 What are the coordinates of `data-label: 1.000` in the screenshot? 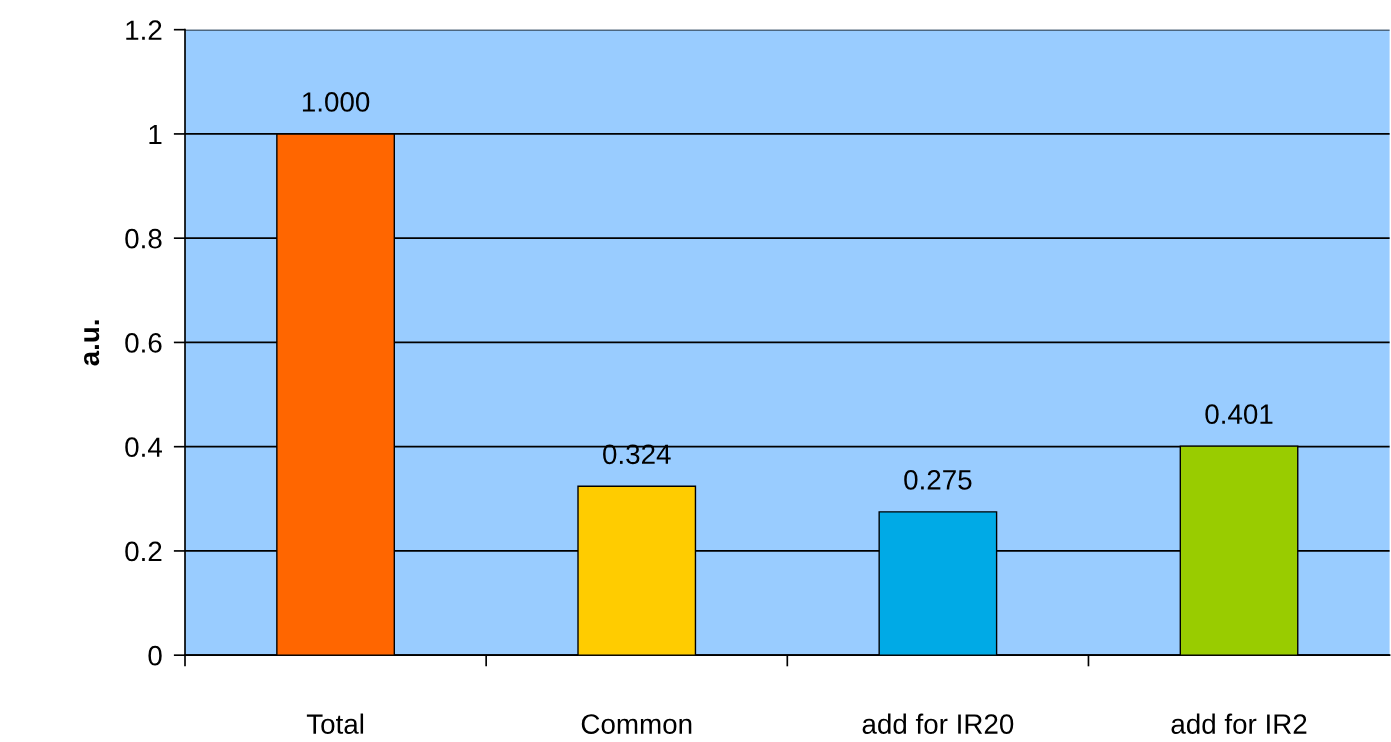 It's located at (336, 102).